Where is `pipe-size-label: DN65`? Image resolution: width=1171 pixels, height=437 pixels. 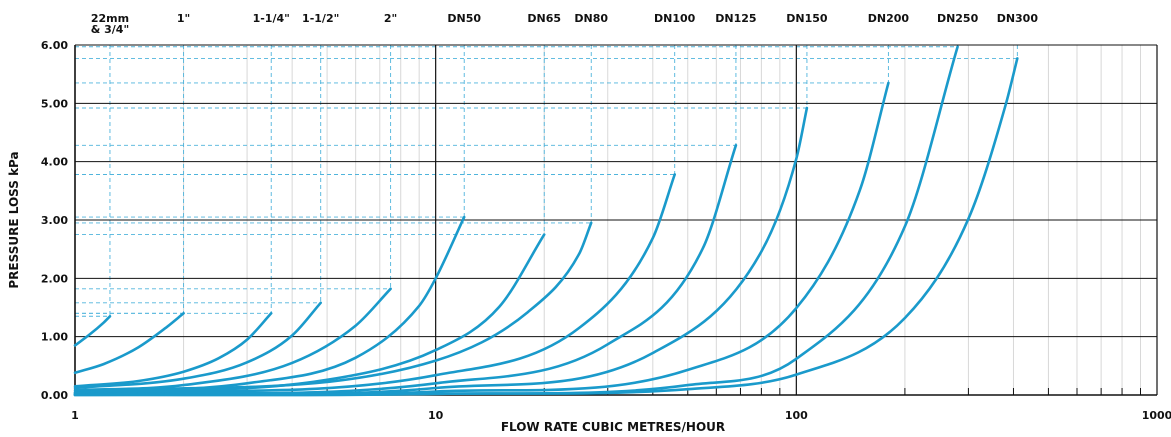
pipe-size-label: DN65 is located at coordinates (544, 18).